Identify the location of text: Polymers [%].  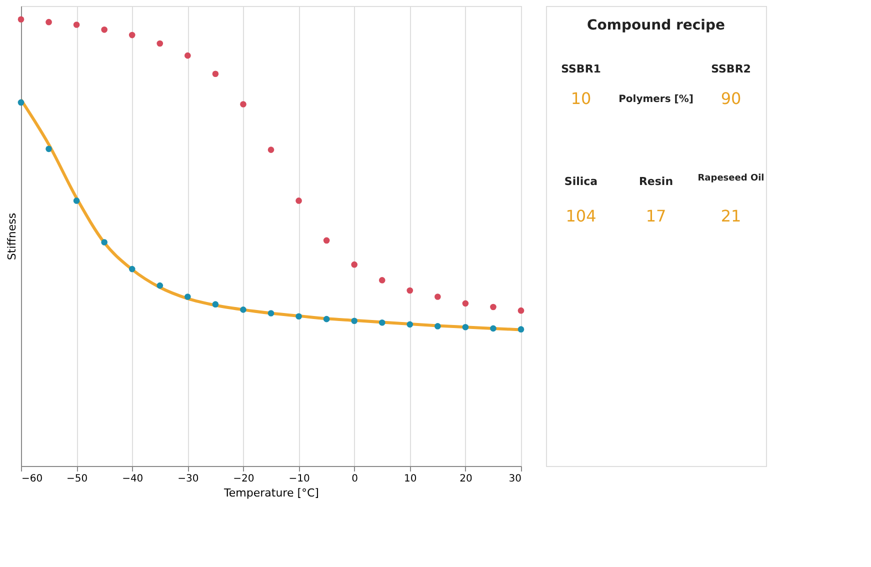
(656, 99).